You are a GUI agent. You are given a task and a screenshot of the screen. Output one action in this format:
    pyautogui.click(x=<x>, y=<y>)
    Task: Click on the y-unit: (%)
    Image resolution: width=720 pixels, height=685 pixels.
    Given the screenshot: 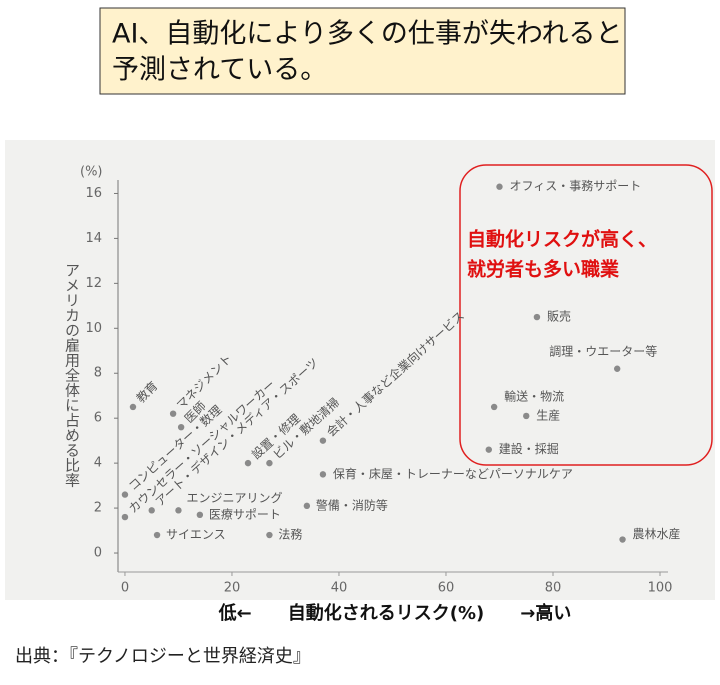 What is the action you would take?
    pyautogui.click(x=91, y=172)
    